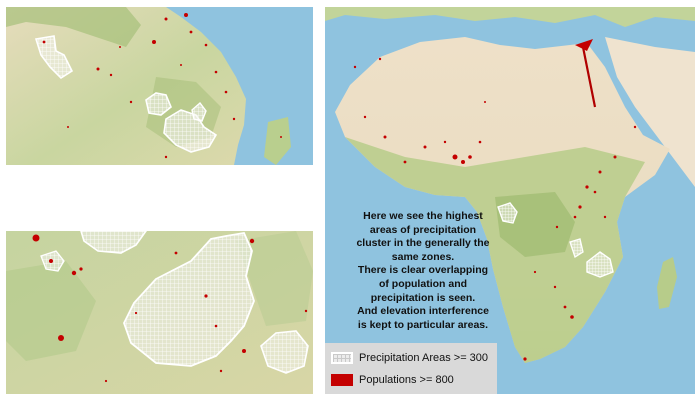 This screenshot has width=700, height=400. Describe the element at coordinates (650, 112) in the screenshot. I see `arabia-land` at that location.